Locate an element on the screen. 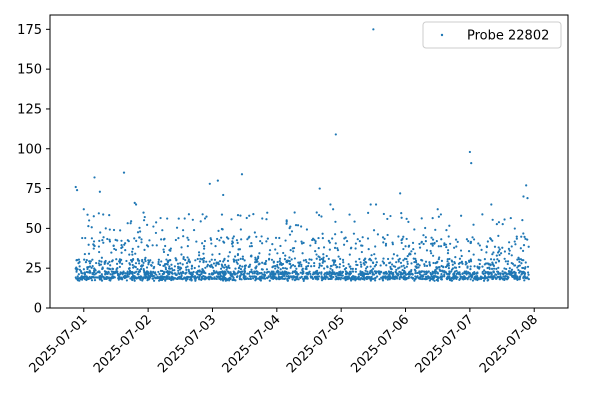 This screenshot has height=404, width=600. x-tick-label: 2025-07-03 is located at coordinates (187, 344).